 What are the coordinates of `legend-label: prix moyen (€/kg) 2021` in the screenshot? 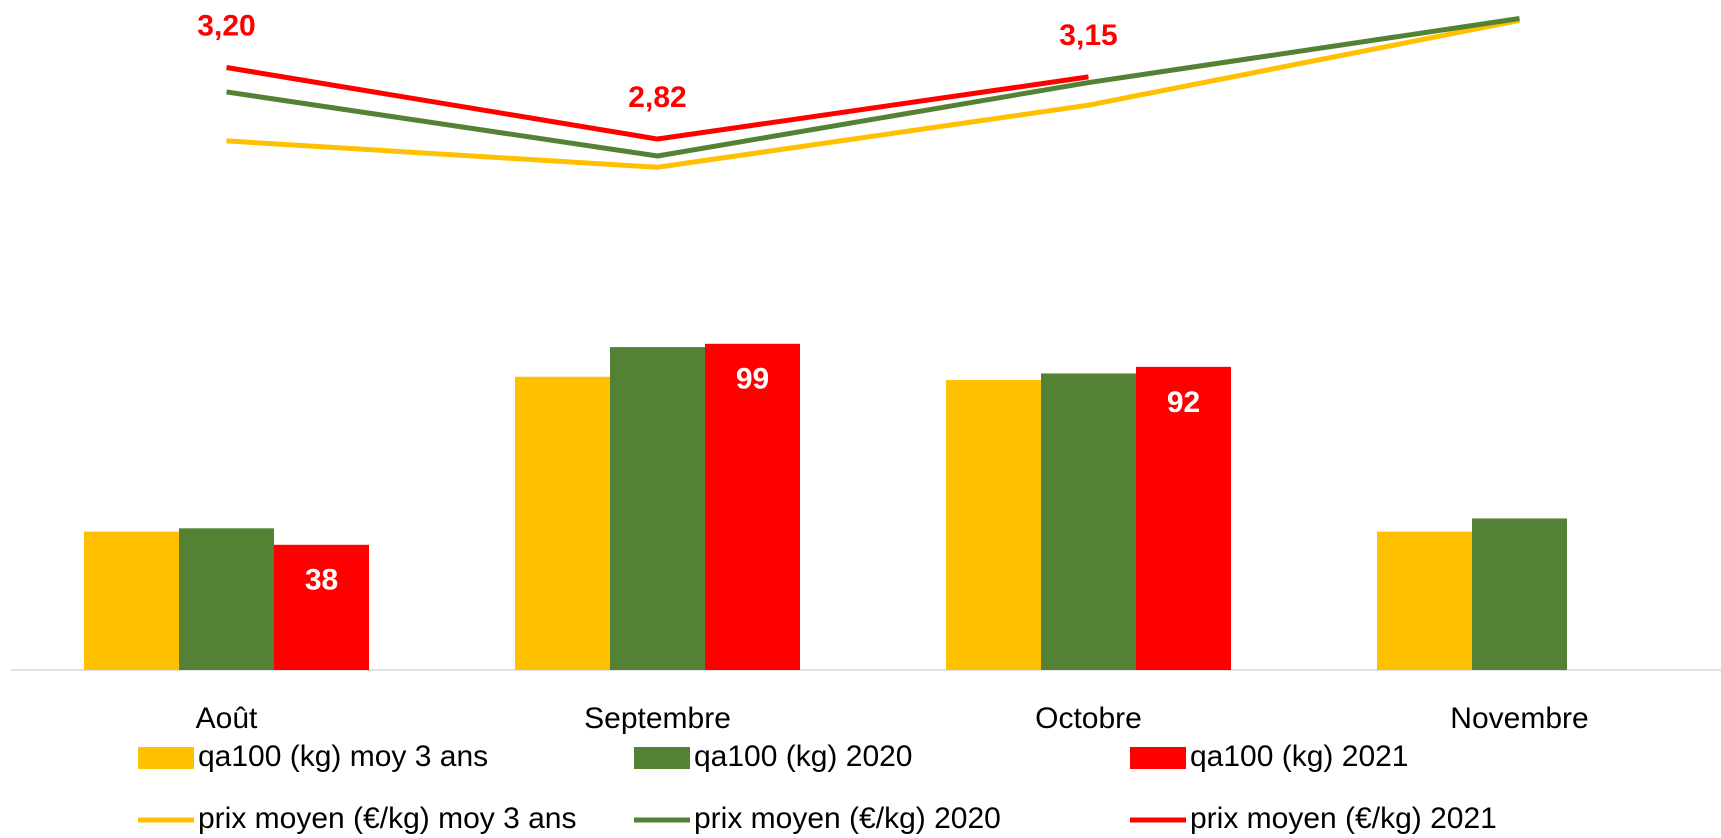 It's located at (1343, 818).